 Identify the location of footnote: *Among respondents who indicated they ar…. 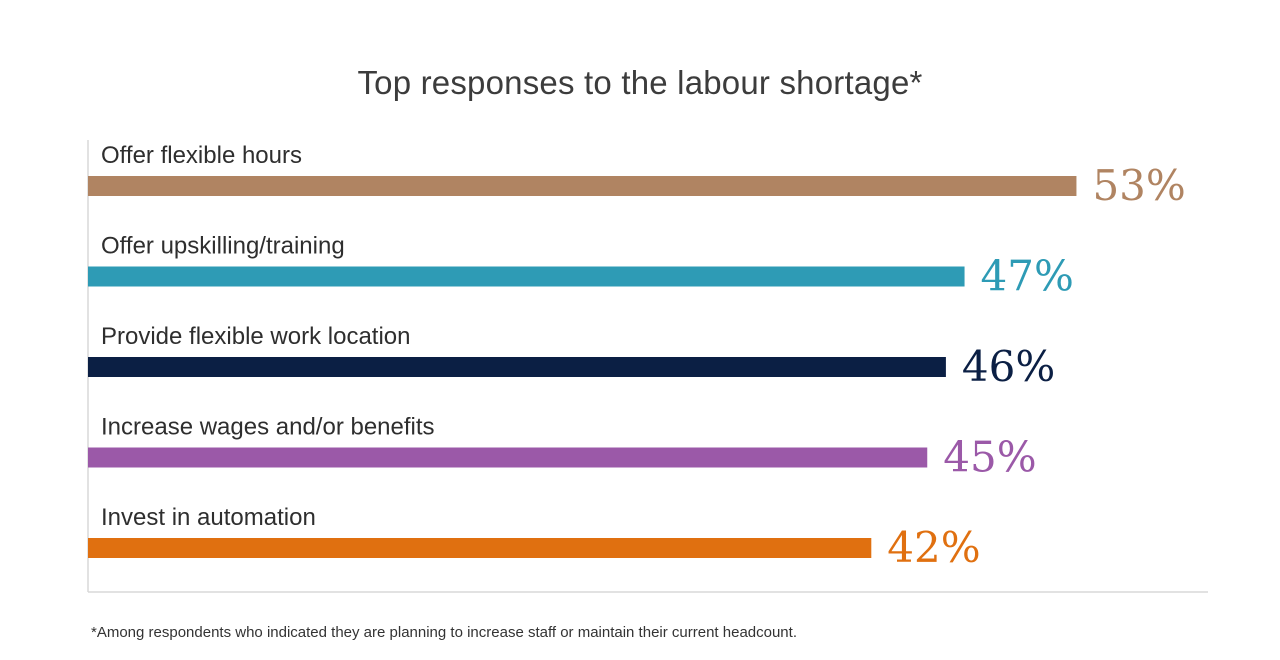
(444, 632).